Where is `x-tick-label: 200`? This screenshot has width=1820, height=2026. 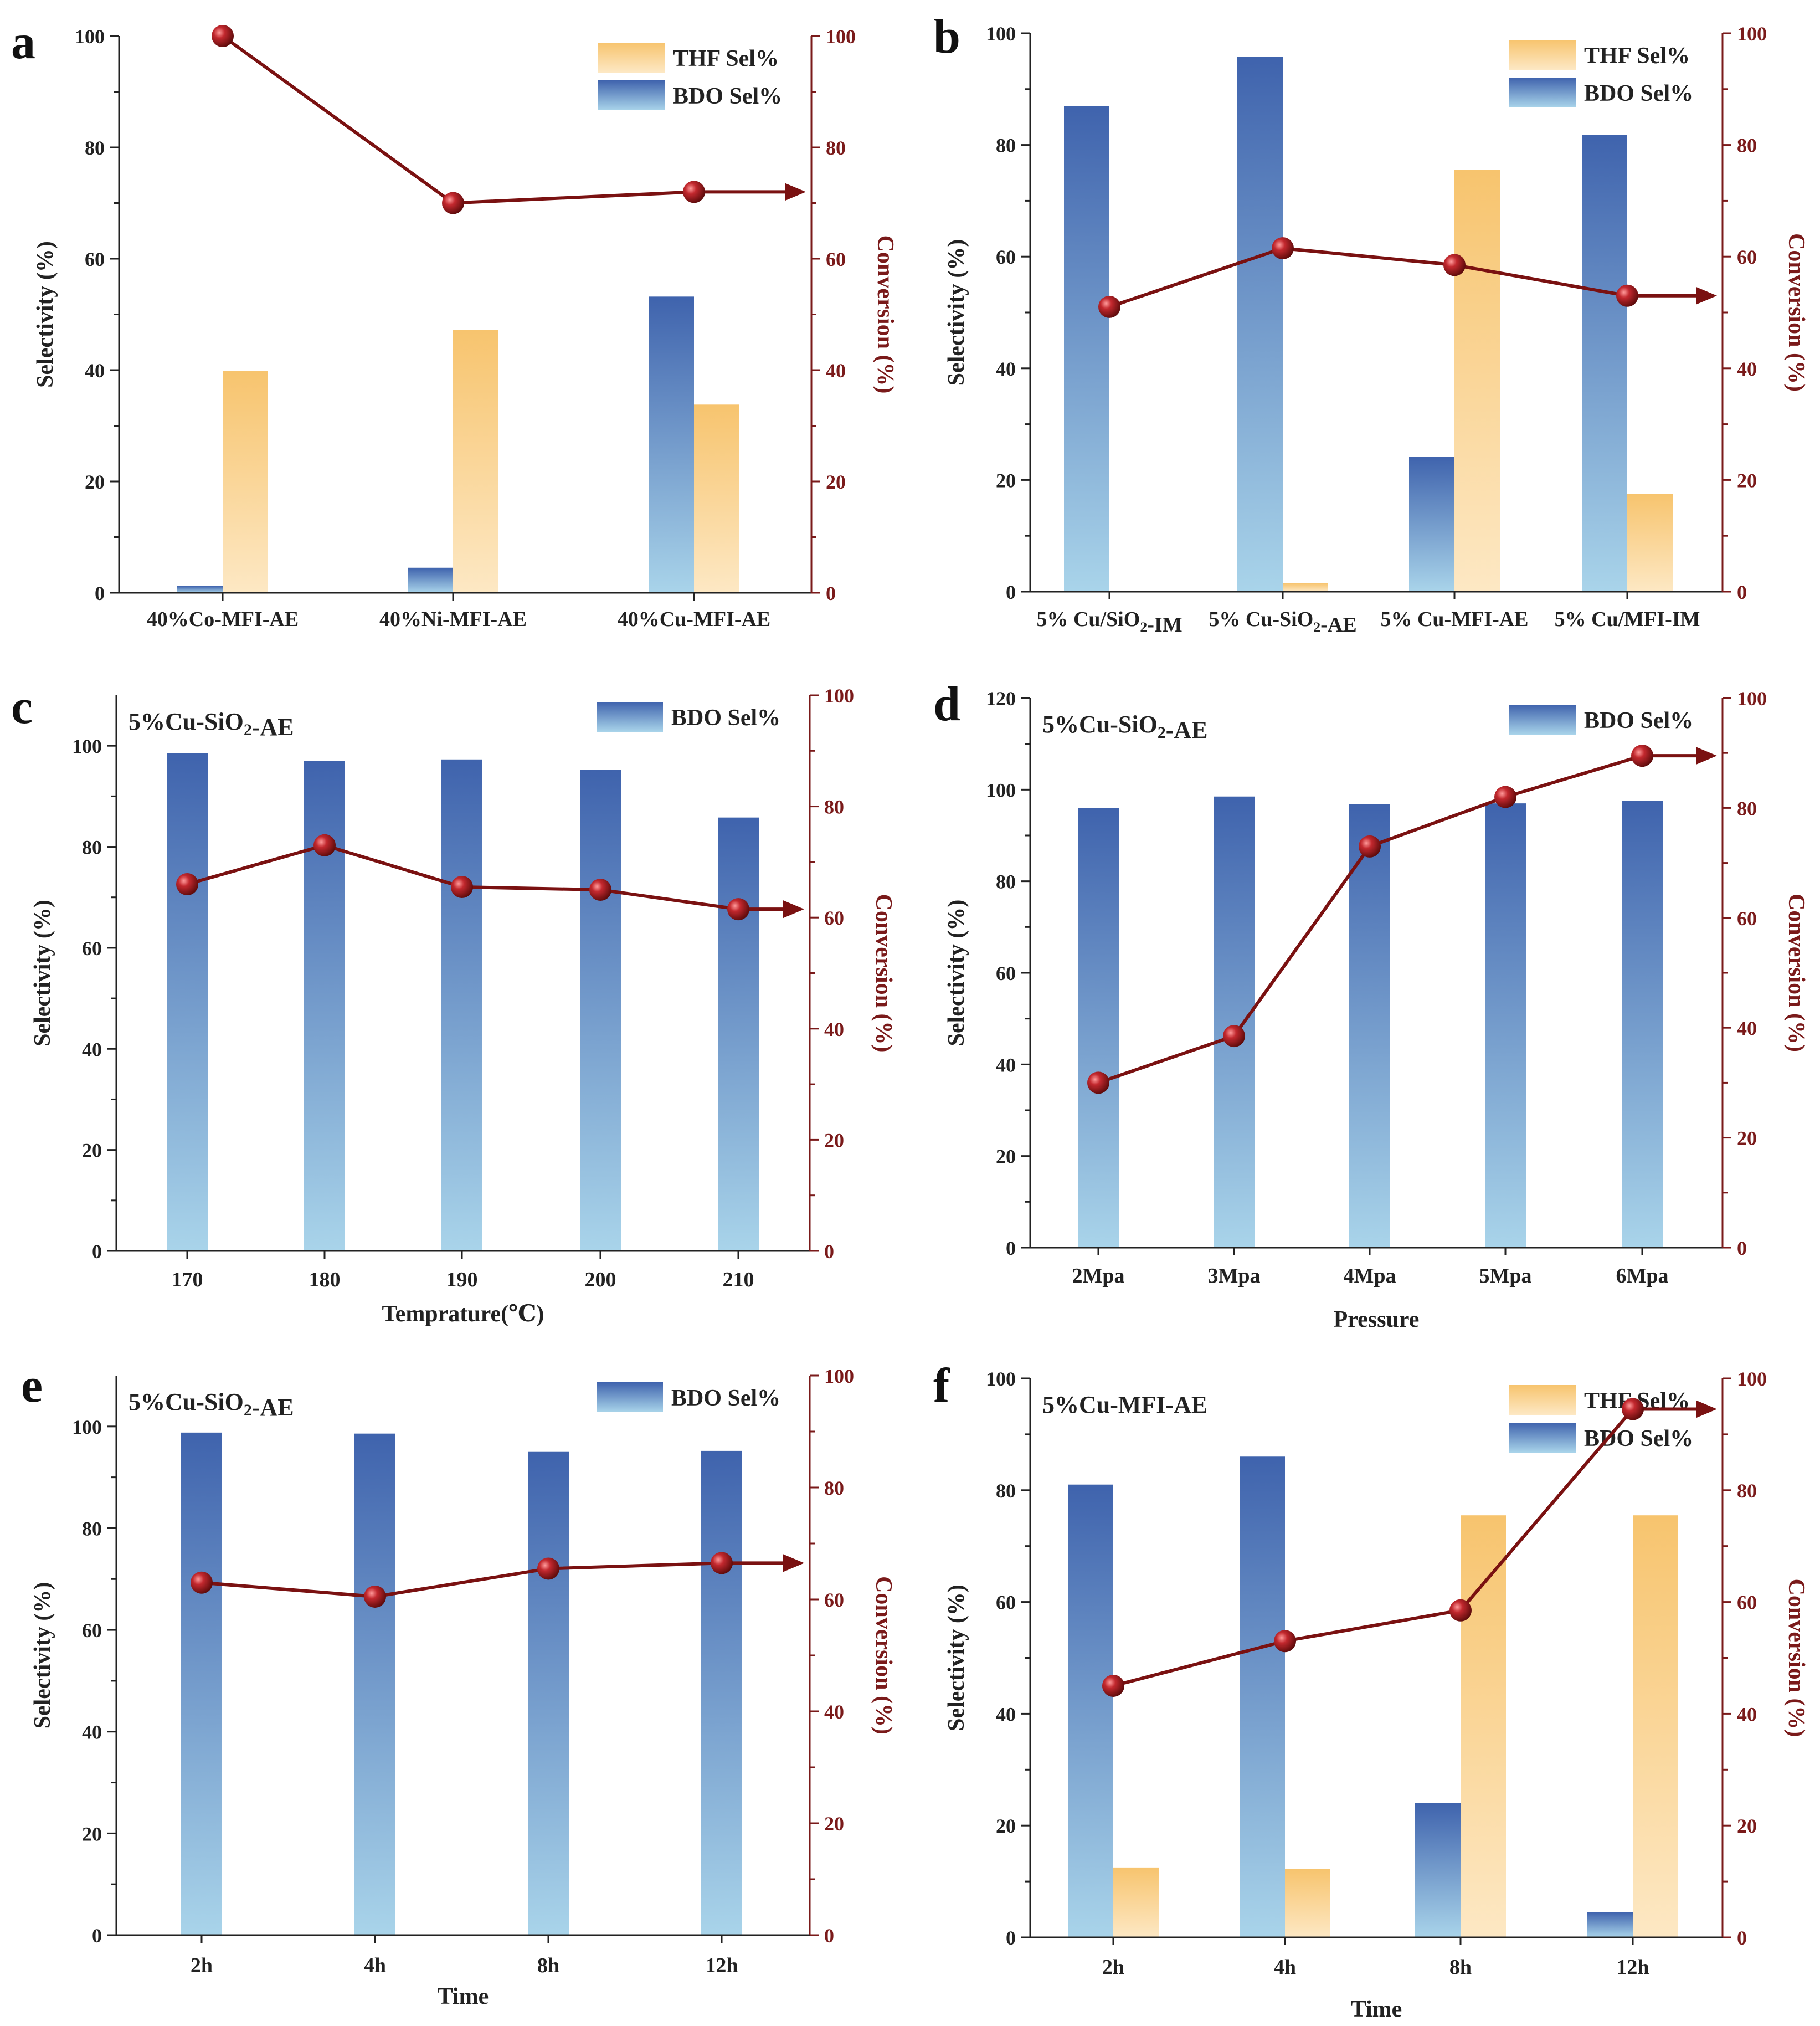 x-tick-label: 200 is located at coordinates (600, 1279).